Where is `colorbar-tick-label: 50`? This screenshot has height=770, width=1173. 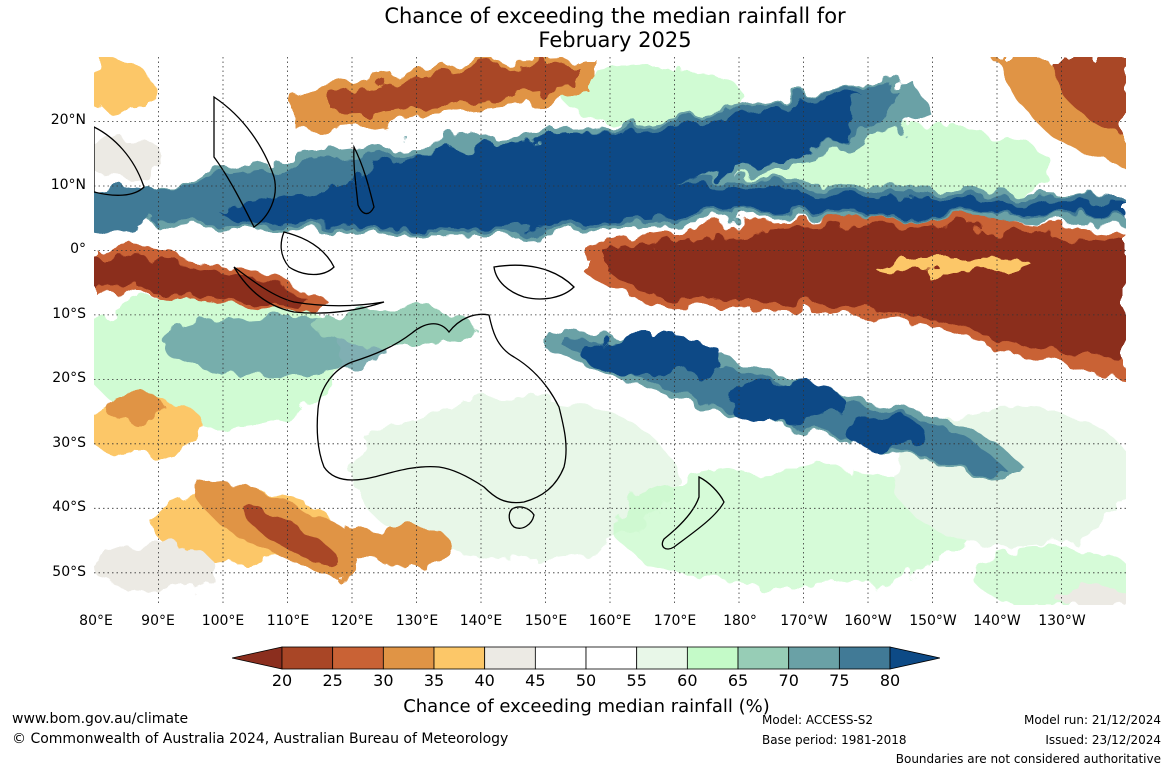
colorbar-tick-label: 50 is located at coordinates (586, 680).